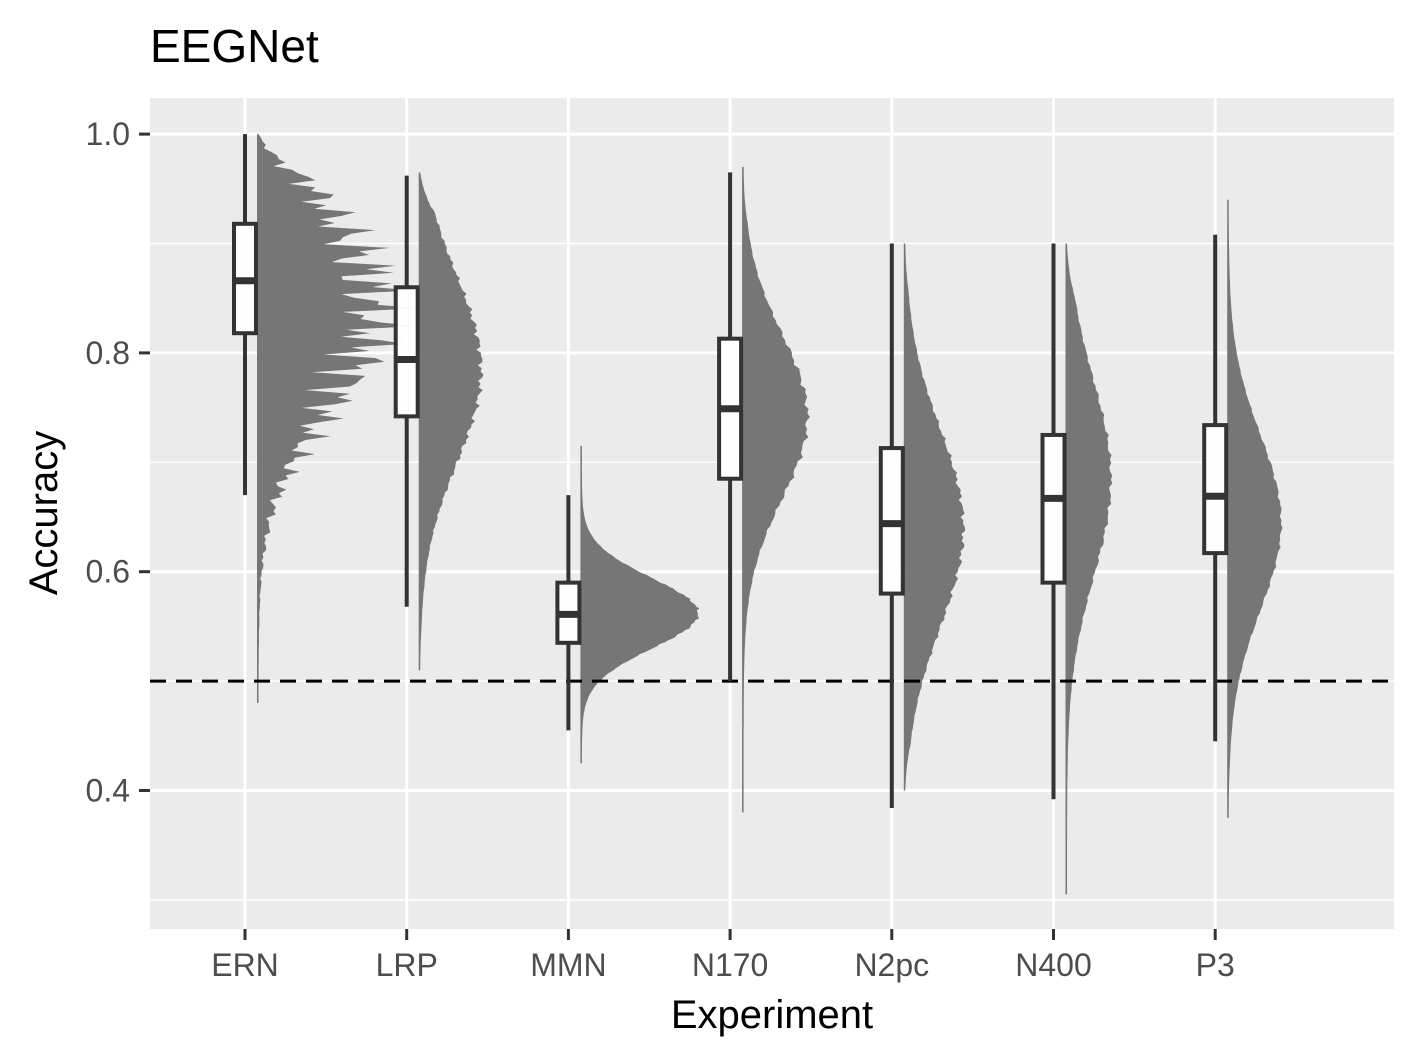  What do you see at coordinates (108, 353) in the screenshot?
I see `y-tick-label: 0.8` at bounding box center [108, 353].